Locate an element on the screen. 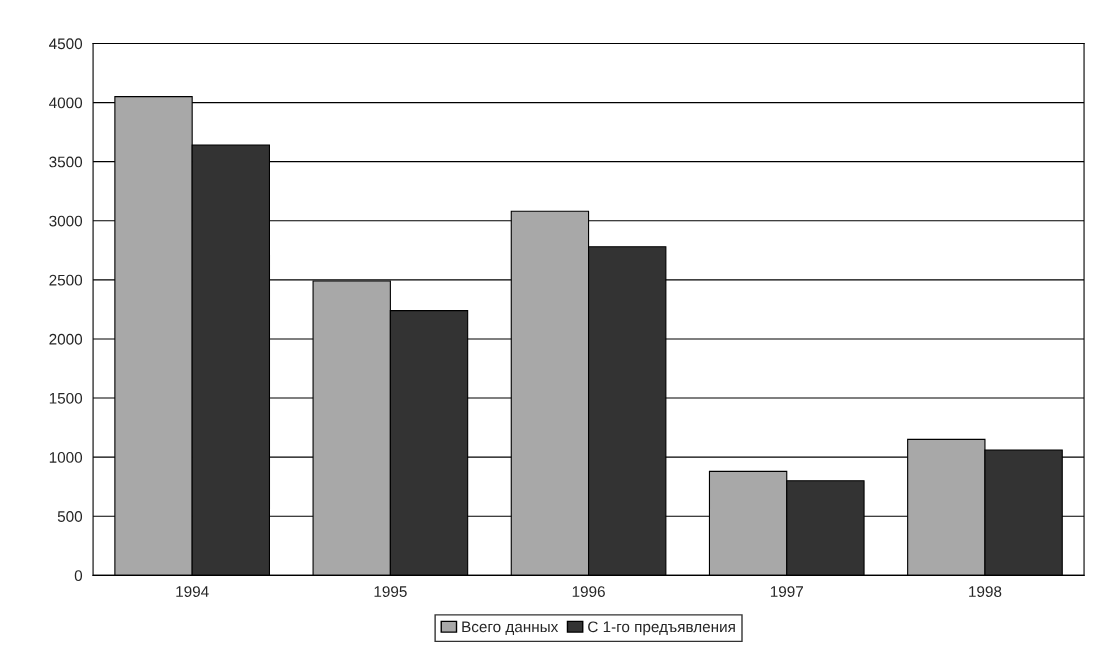 Image resolution: width=1095 pixels, height=669 pixels. y-tick-label: 1000 is located at coordinates (66, 457).